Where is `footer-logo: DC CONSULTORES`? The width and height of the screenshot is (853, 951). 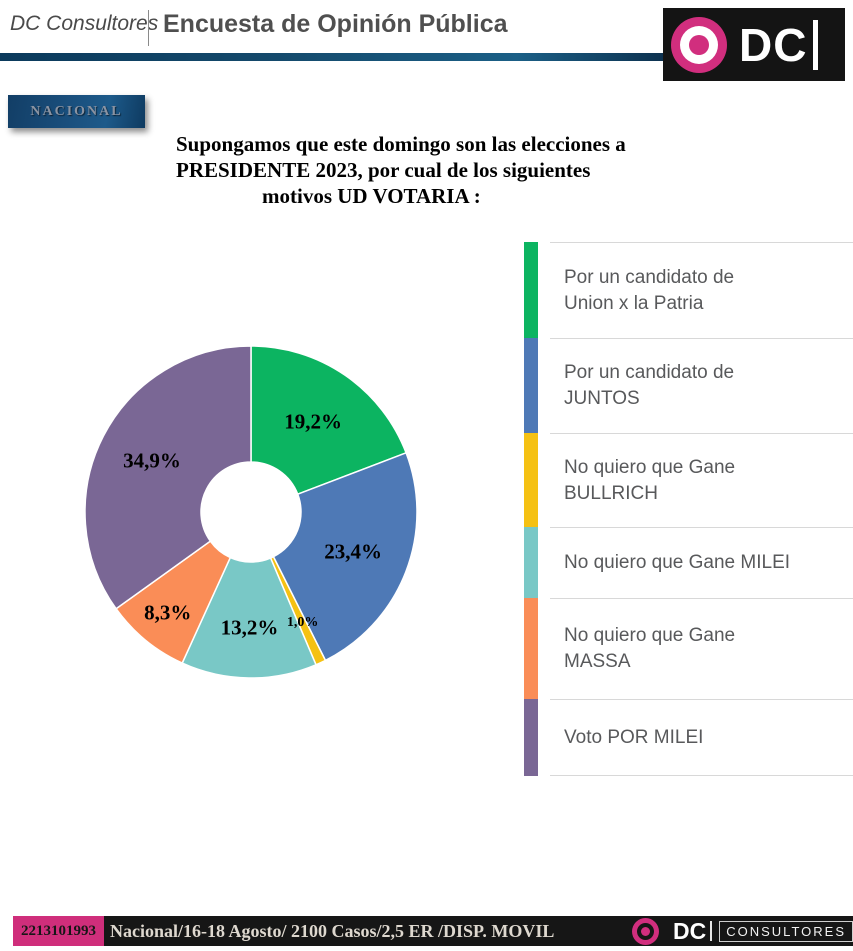
footer-logo: DC CONSULTORES is located at coordinates (742, 931).